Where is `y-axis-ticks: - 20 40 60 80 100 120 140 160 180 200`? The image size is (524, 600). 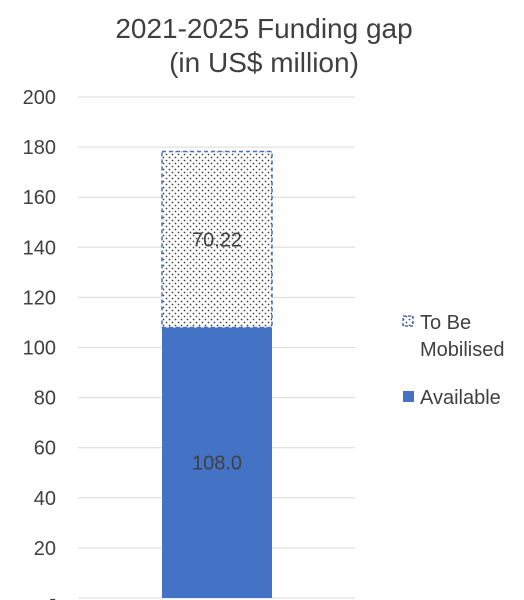
y-axis-ticks: - 20 40 60 80 100 120 140 160 180 200 is located at coordinates (39, 343).